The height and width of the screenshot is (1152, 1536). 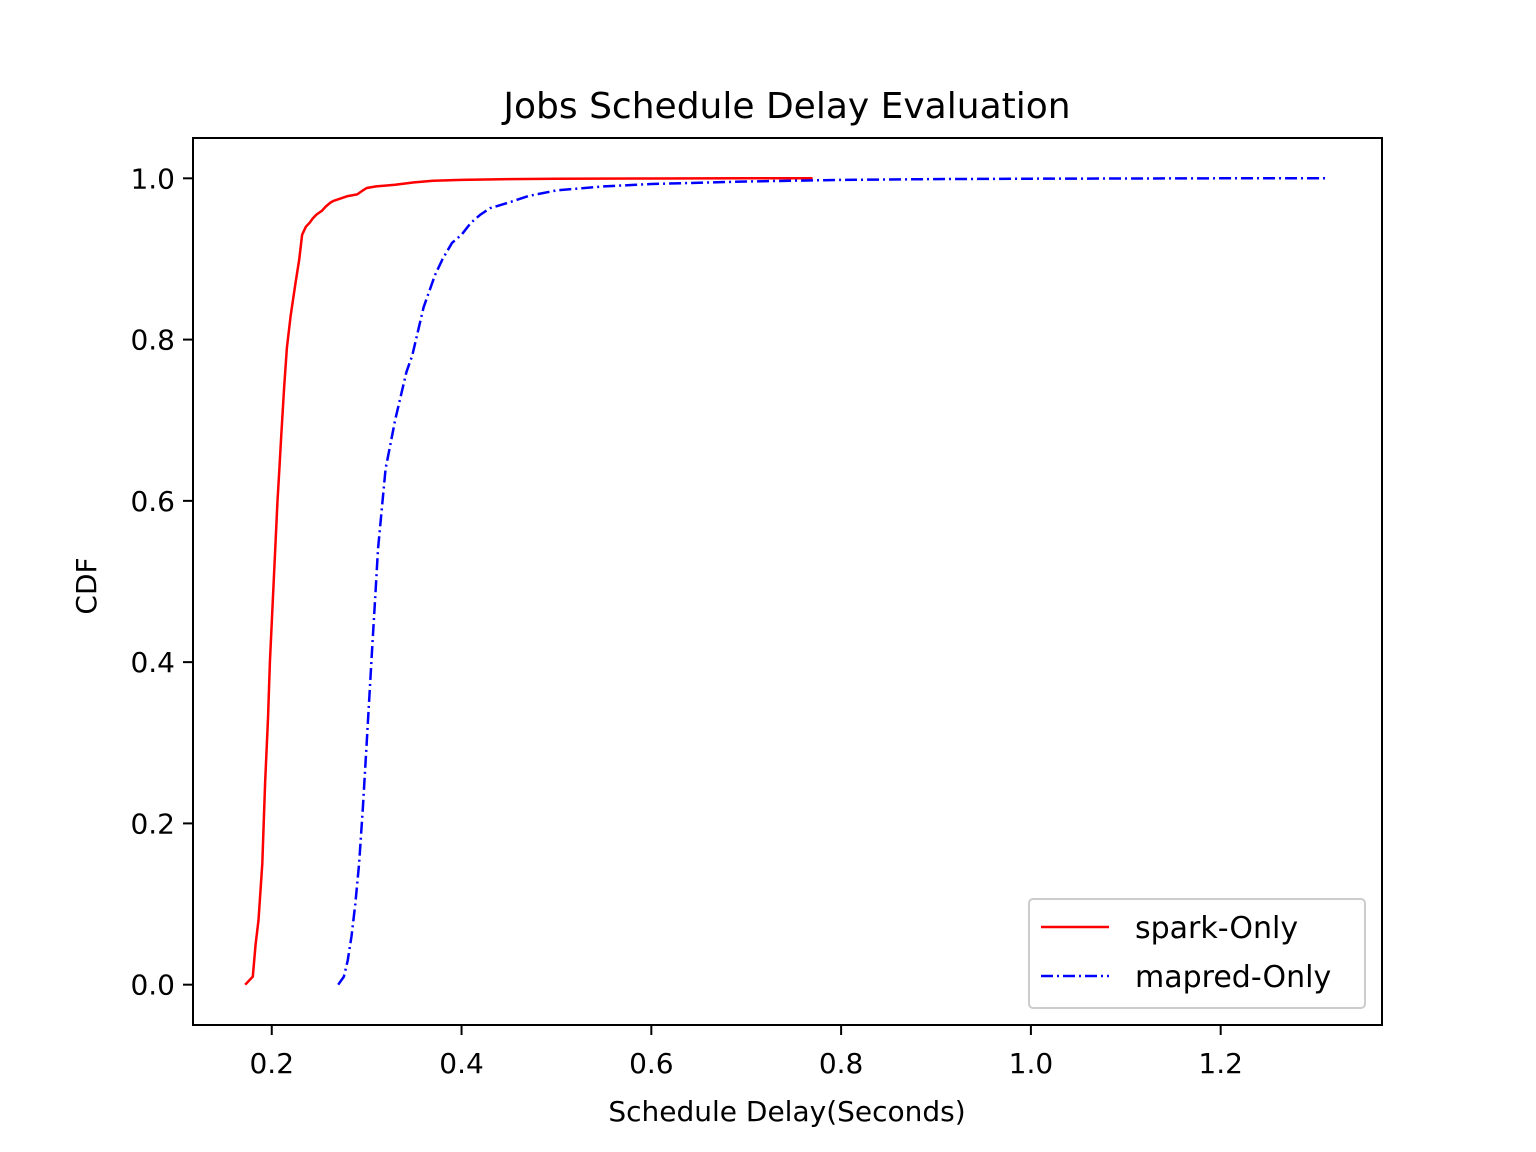 What do you see at coordinates (152, 662) in the screenshot?
I see `y-tick-label: 0.4` at bounding box center [152, 662].